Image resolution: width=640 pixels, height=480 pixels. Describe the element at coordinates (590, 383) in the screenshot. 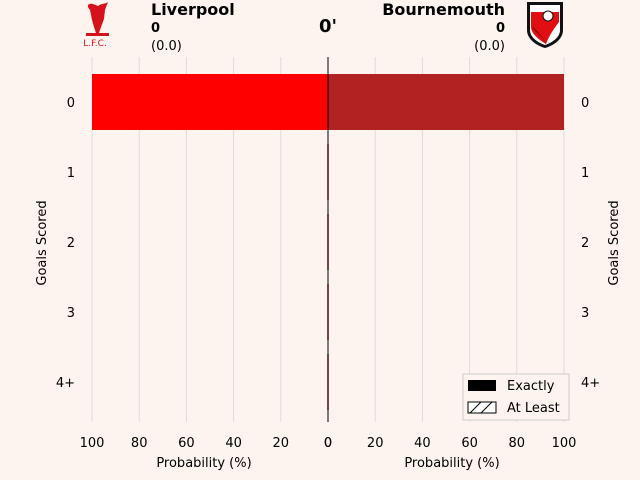

I see `y-tick-label-right: 4+` at that location.